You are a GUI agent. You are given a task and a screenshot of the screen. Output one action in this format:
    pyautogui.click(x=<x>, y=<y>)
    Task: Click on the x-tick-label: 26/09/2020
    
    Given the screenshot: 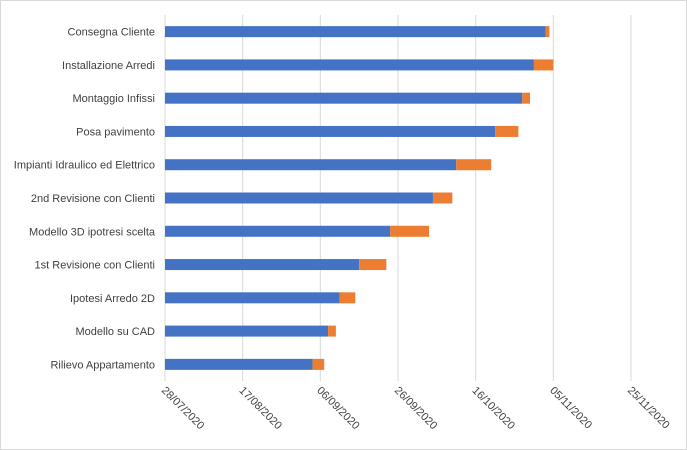 What is the action you would take?
    pyautogui.click(x=415, y=408)
    